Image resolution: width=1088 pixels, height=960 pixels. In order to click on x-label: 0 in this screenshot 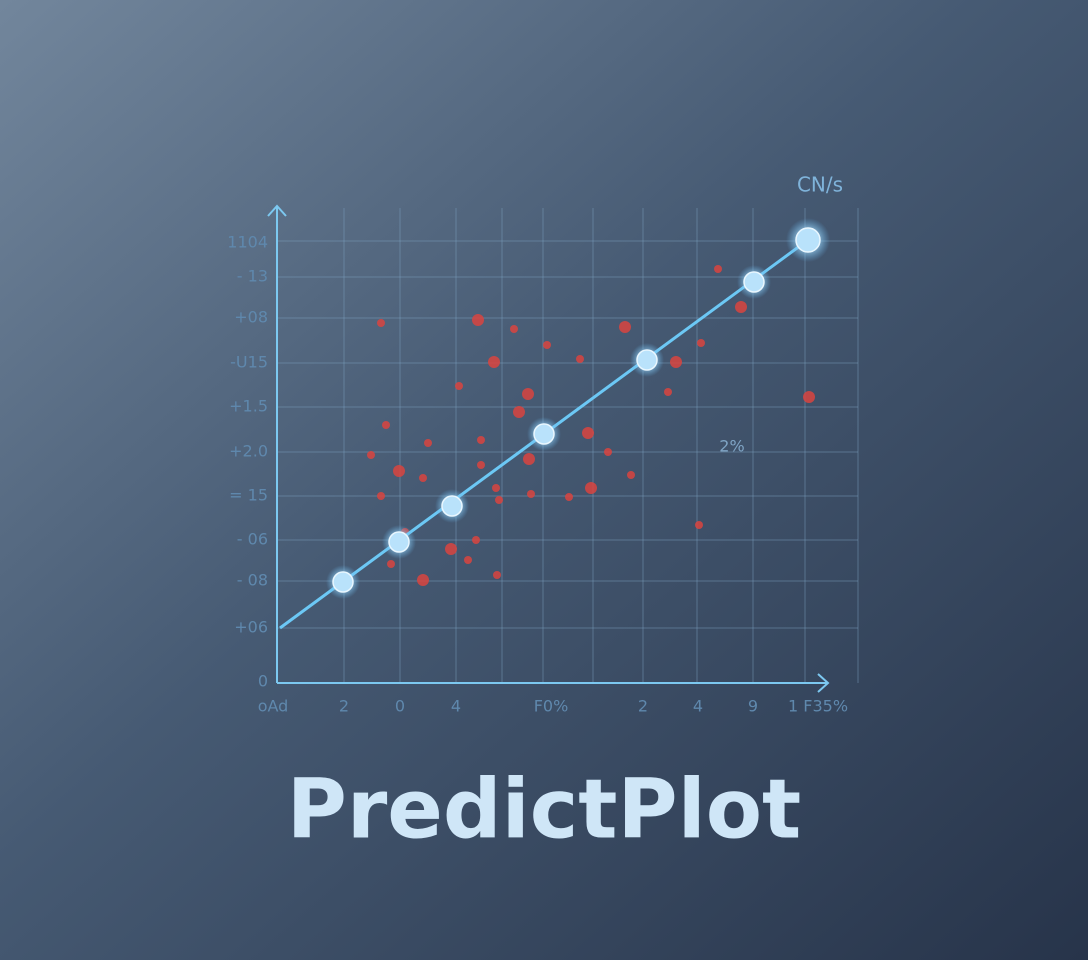, I will do `click(400, 706)`.